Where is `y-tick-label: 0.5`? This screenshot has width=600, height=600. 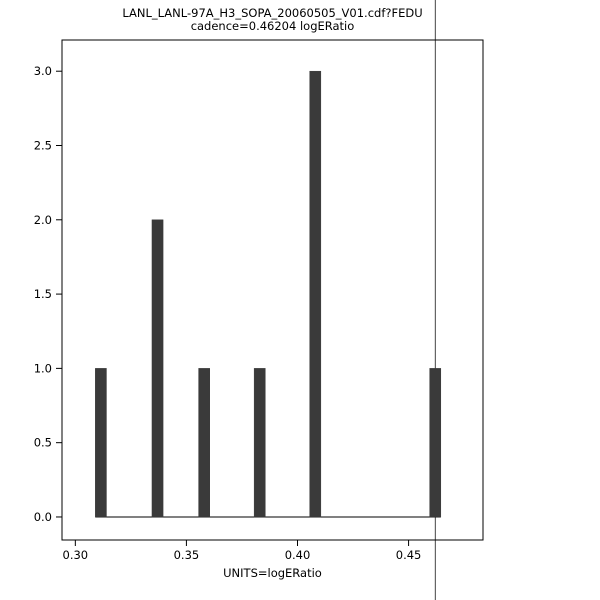 y-tick-label: 0.5 is located at coordinates (43, 443).